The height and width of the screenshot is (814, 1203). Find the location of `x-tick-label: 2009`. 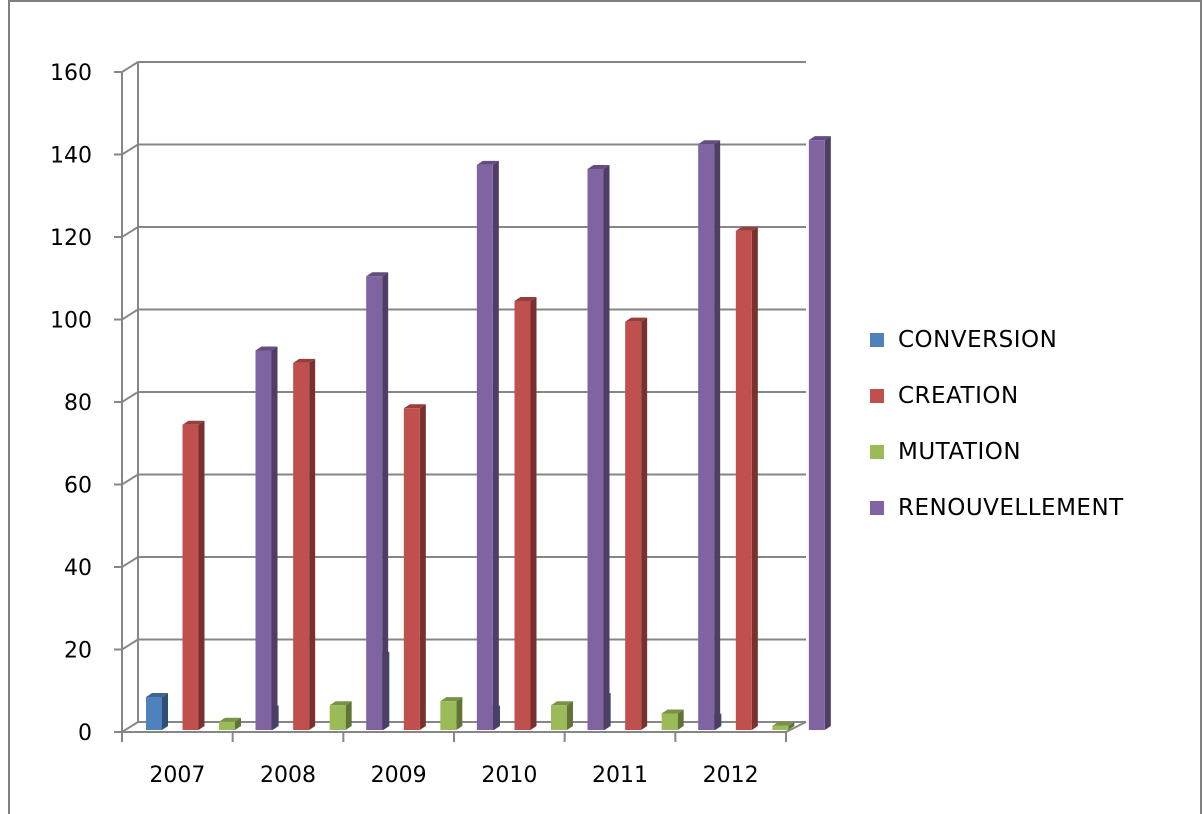

x-tick-label: 2009 is located at coordinates (399, 775).